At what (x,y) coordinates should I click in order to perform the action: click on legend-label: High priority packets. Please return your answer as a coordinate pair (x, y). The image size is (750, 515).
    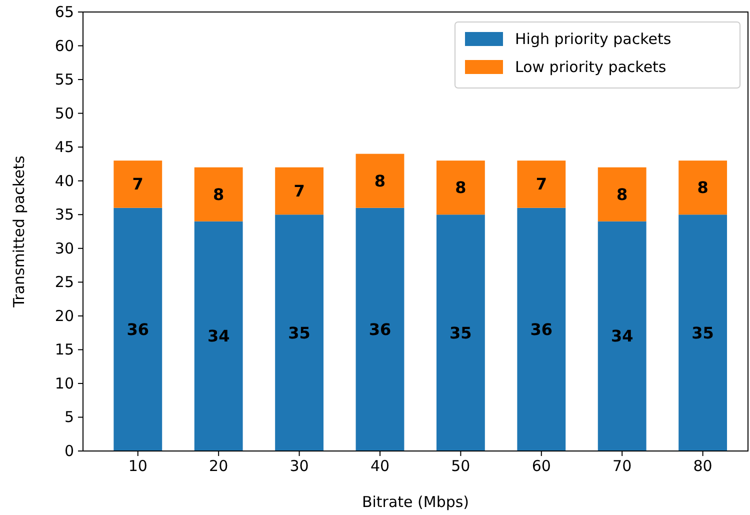
    Looking at the image, I should click on (593, 39).